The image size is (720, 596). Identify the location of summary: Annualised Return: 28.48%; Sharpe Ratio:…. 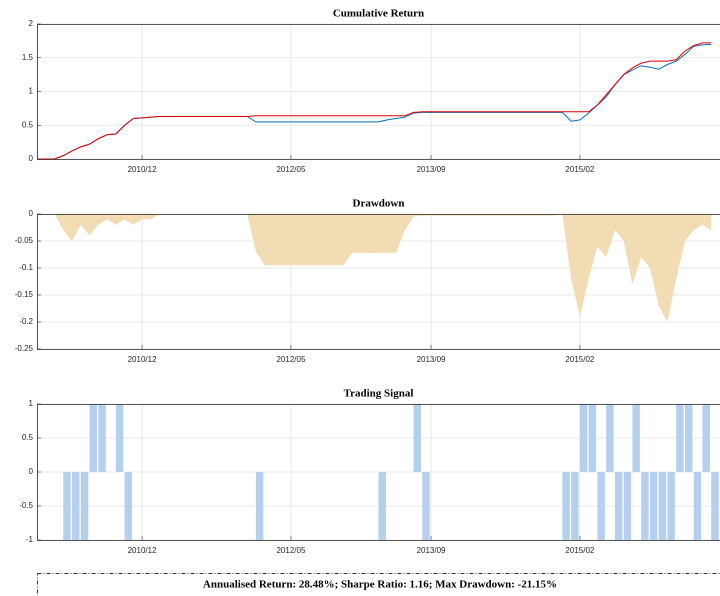
(380, 585).